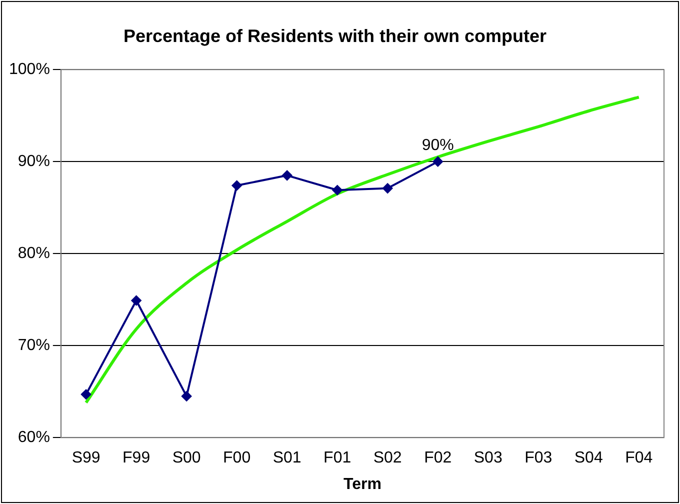 The image size is (680, 504). I want to click on x-tick-label: S00, so click(186, 458).